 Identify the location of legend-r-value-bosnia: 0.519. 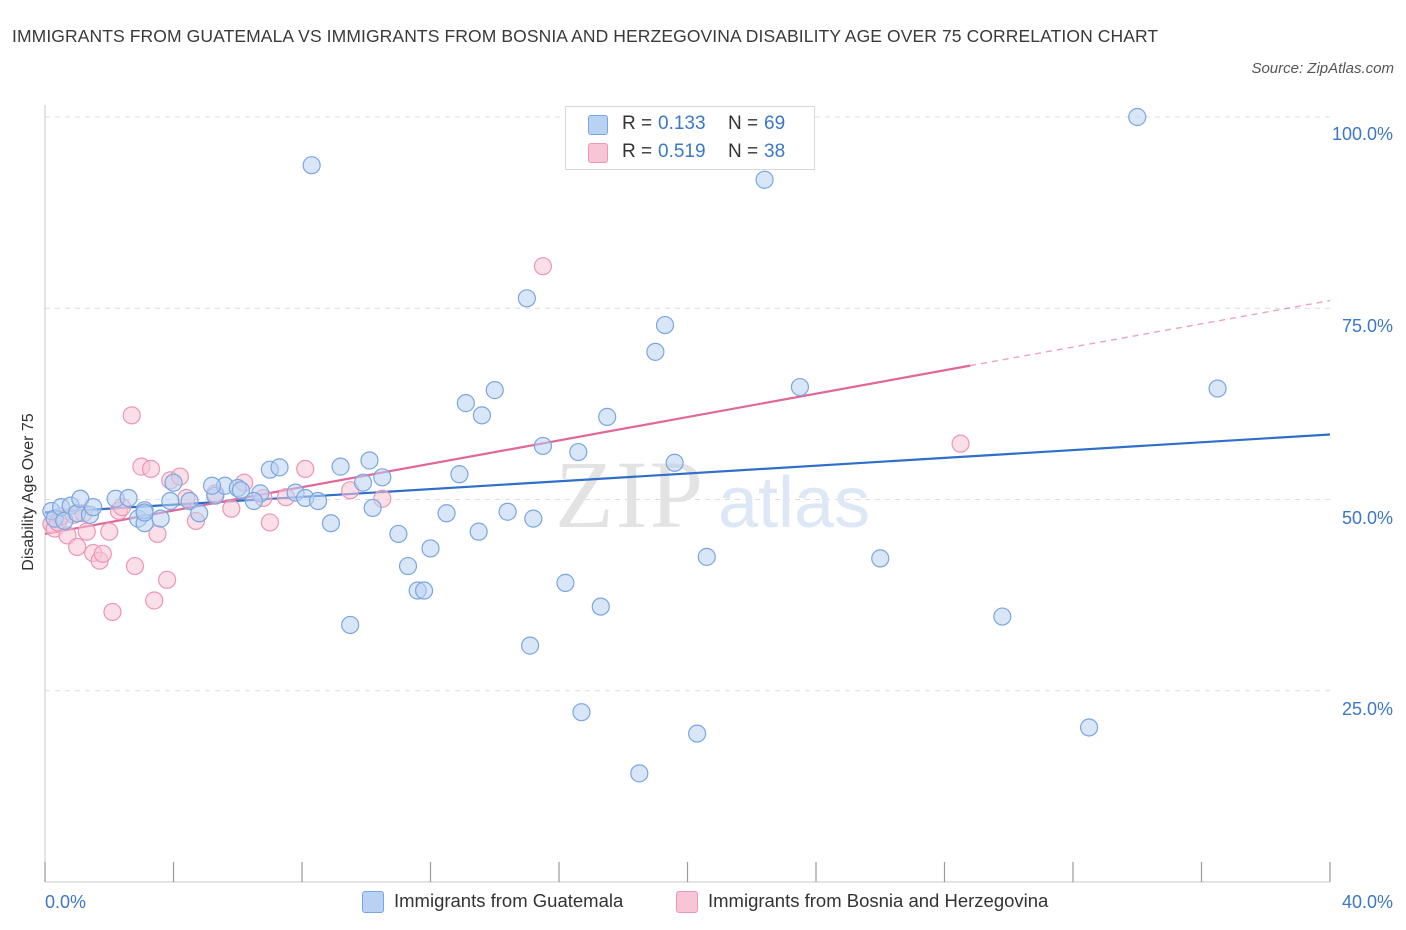
(682, 151).